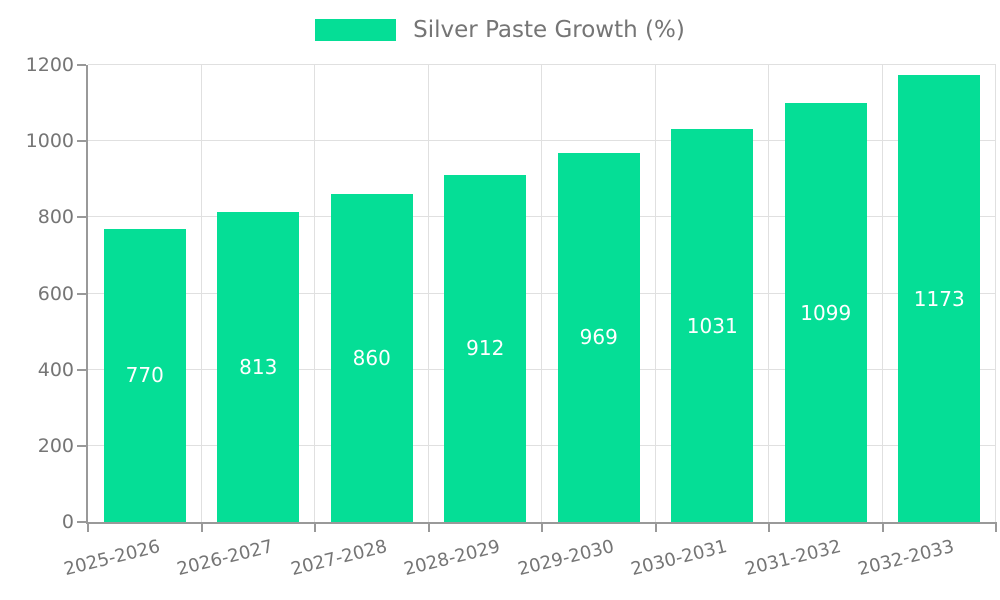 The image size is (1000, 600). Describe the element at coordinates (338, 558) in the screenshot. I see `x-axis-label: 2027-2028` at that location.